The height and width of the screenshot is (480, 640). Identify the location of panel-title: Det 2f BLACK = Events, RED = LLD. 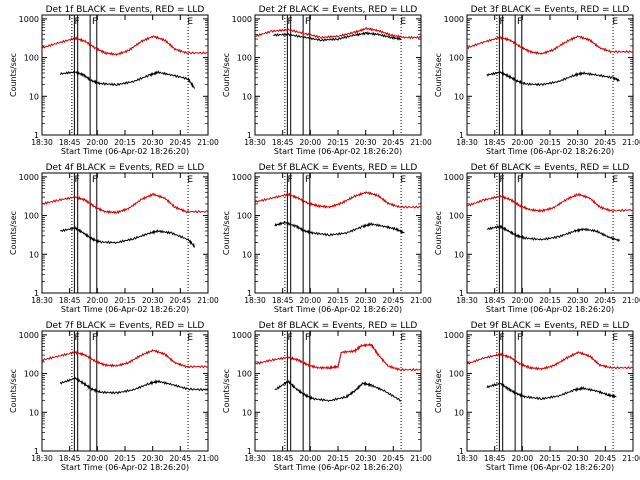
(338, 10).